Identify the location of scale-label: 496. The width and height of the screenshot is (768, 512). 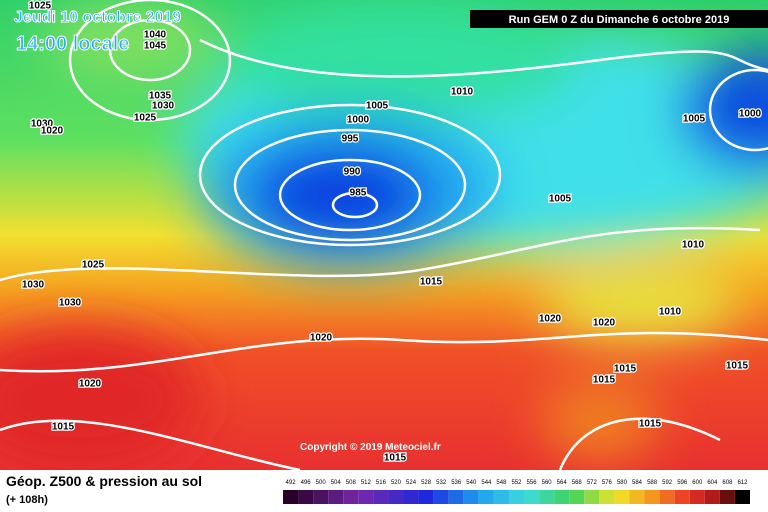
(306, 483).